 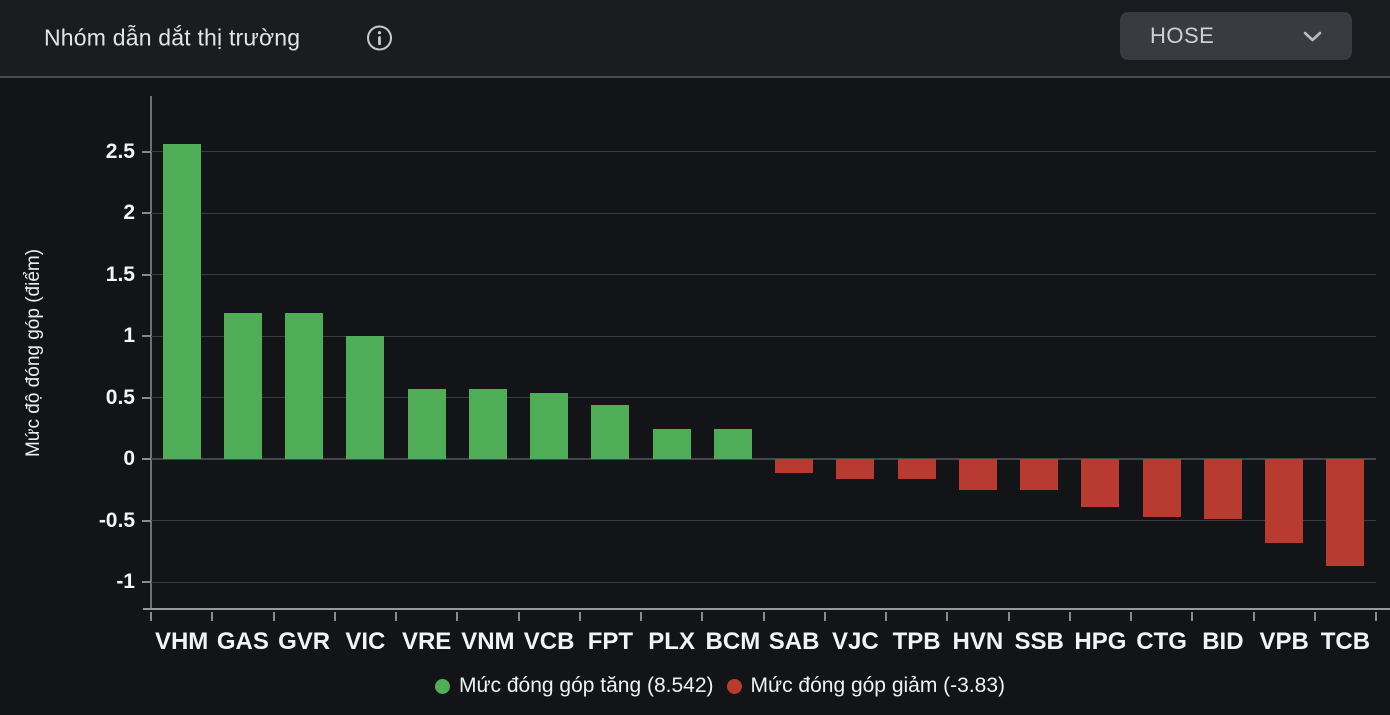 I want to click on x-axis-line, so click(x=766, y=609).